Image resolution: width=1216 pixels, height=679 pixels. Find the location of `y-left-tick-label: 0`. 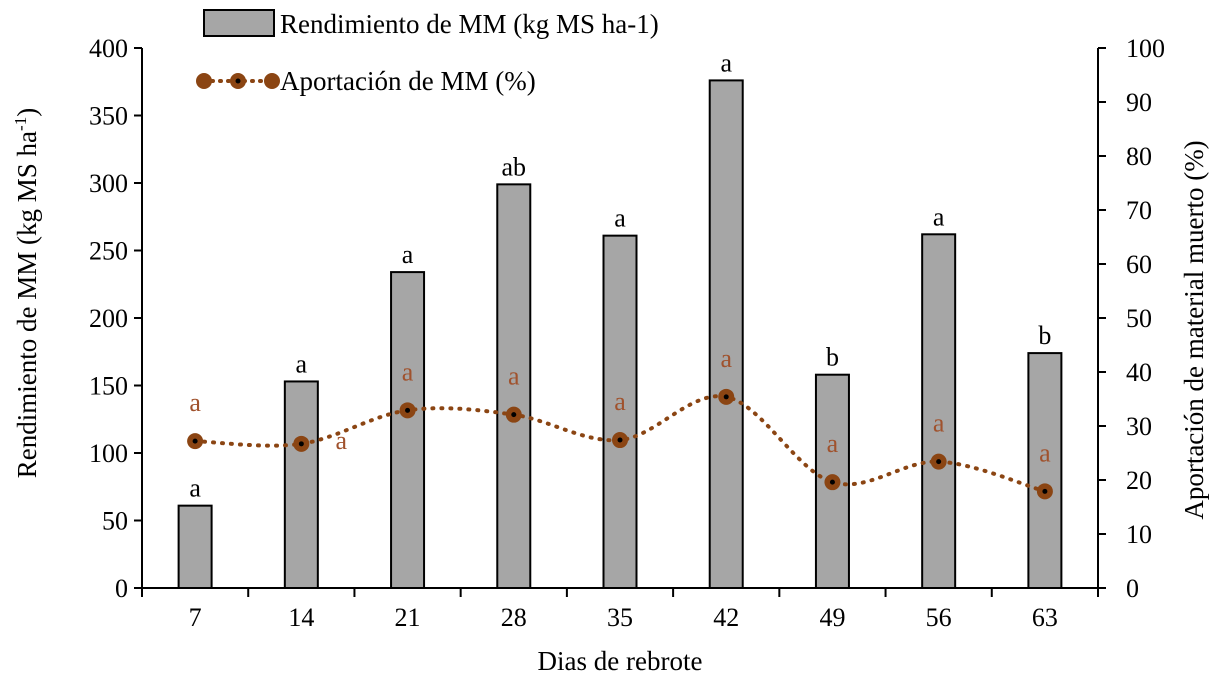

y-left-tick-label: 0 is located at coordinates (121, 588).